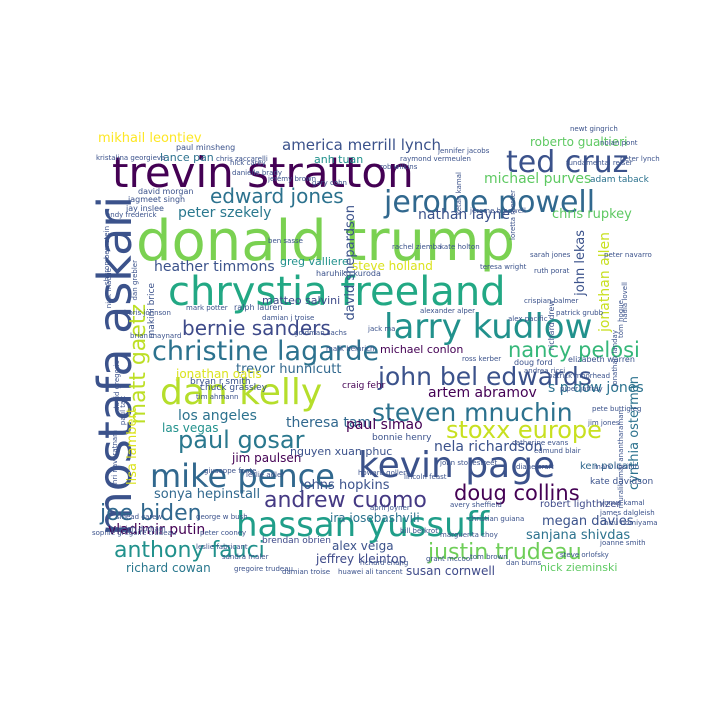 The image size is (720, 720). What do you see at coordinates (363, 525) in the screenshot?
I see `word-hassan-yussuff: hassan yussuff` at bounding box center [363, 525].